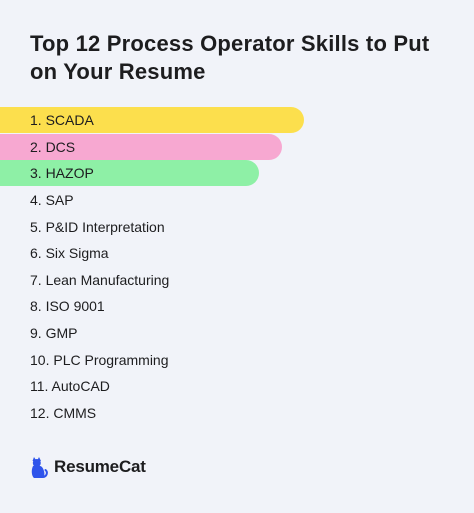  I want to click on skill-label: 10. PLC Programming, so click(99, 359).